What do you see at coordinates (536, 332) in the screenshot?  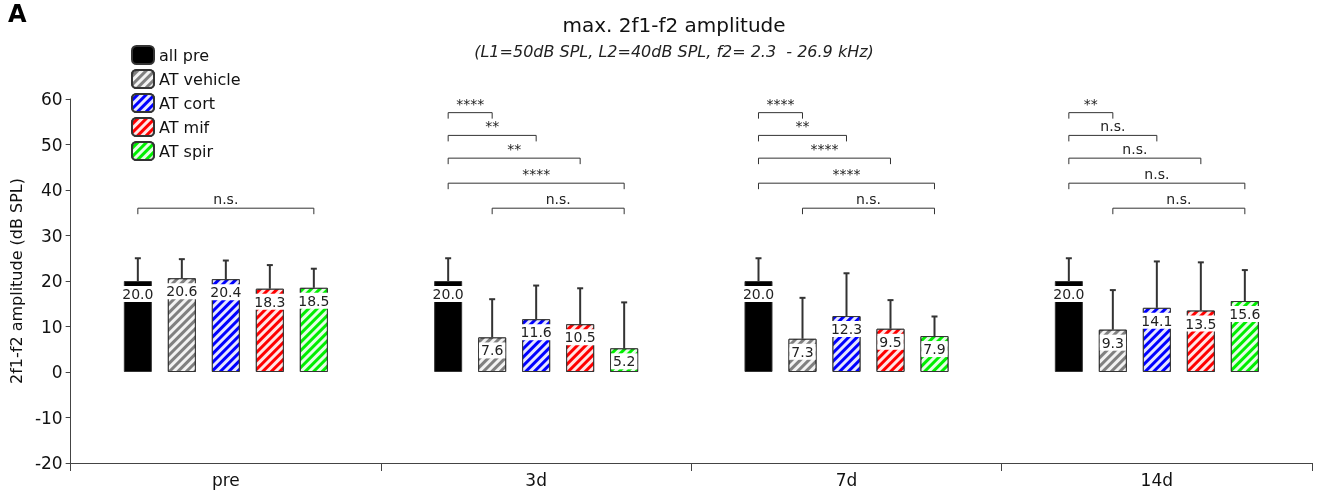 I see `data-label: 11.6` at bounding box center [536, 332].